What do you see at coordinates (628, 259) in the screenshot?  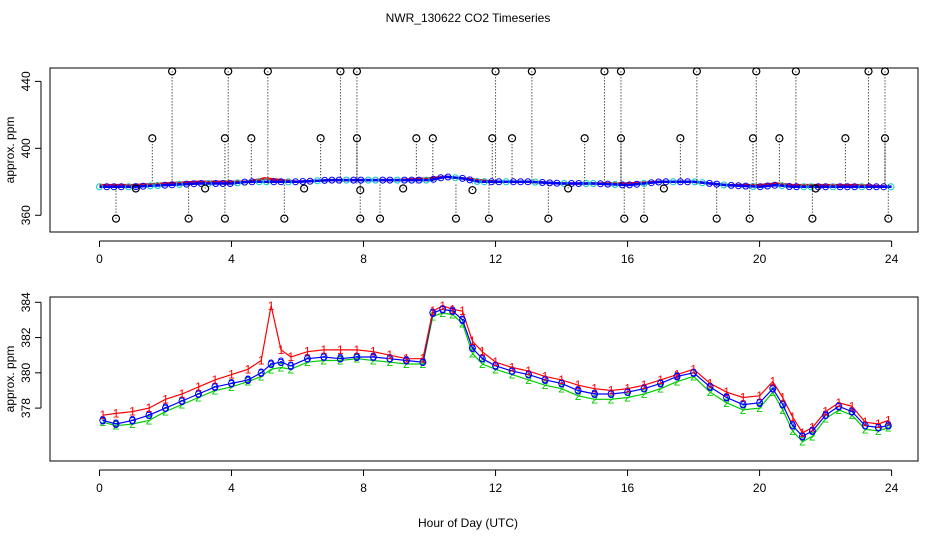 I see `x-tick-label: 16` at bounding box center [628, 259].